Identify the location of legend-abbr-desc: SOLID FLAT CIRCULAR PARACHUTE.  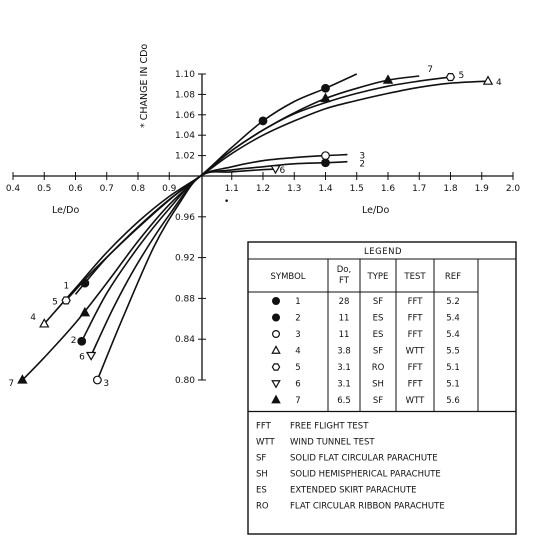
(364, 459).